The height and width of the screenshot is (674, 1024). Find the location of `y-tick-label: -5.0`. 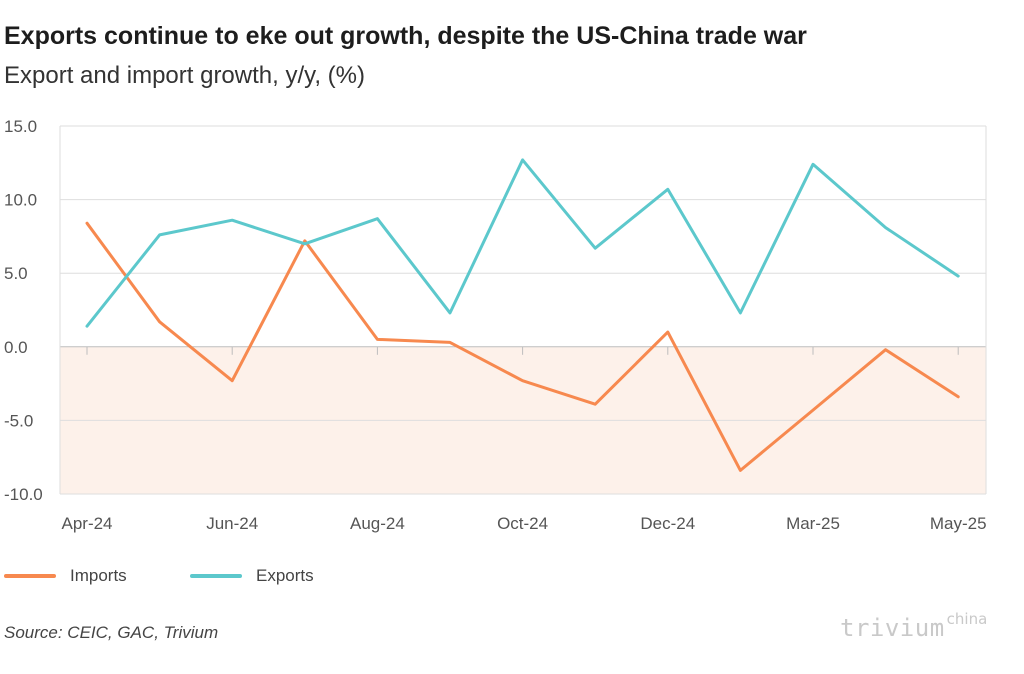

y-tick-label: -5.0 is located at coordinates (18, 420).